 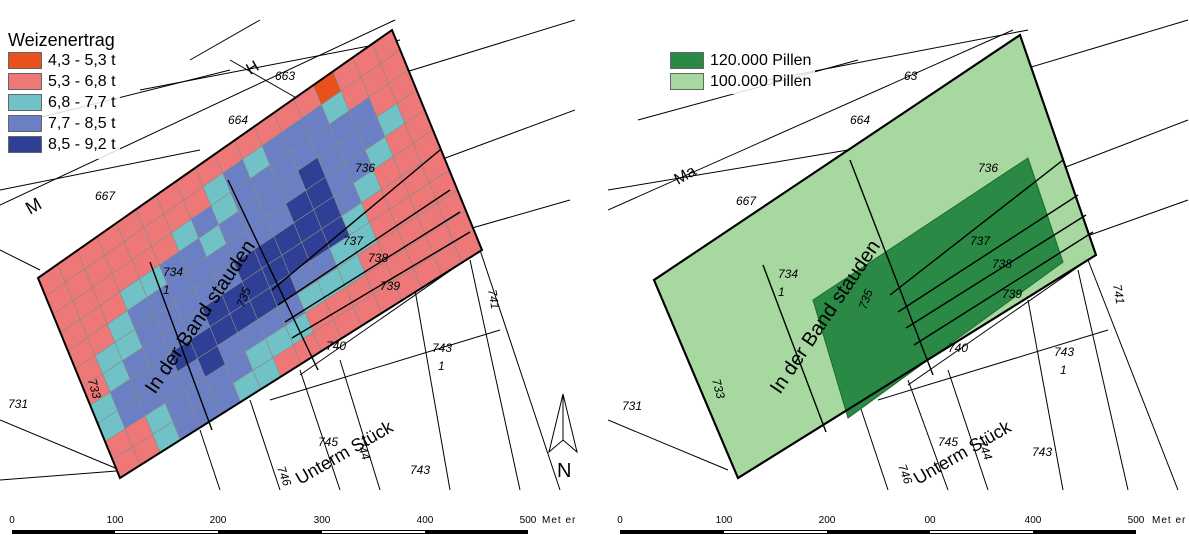 I want to click on parcel-label: 63, so click(x=911, y=76).